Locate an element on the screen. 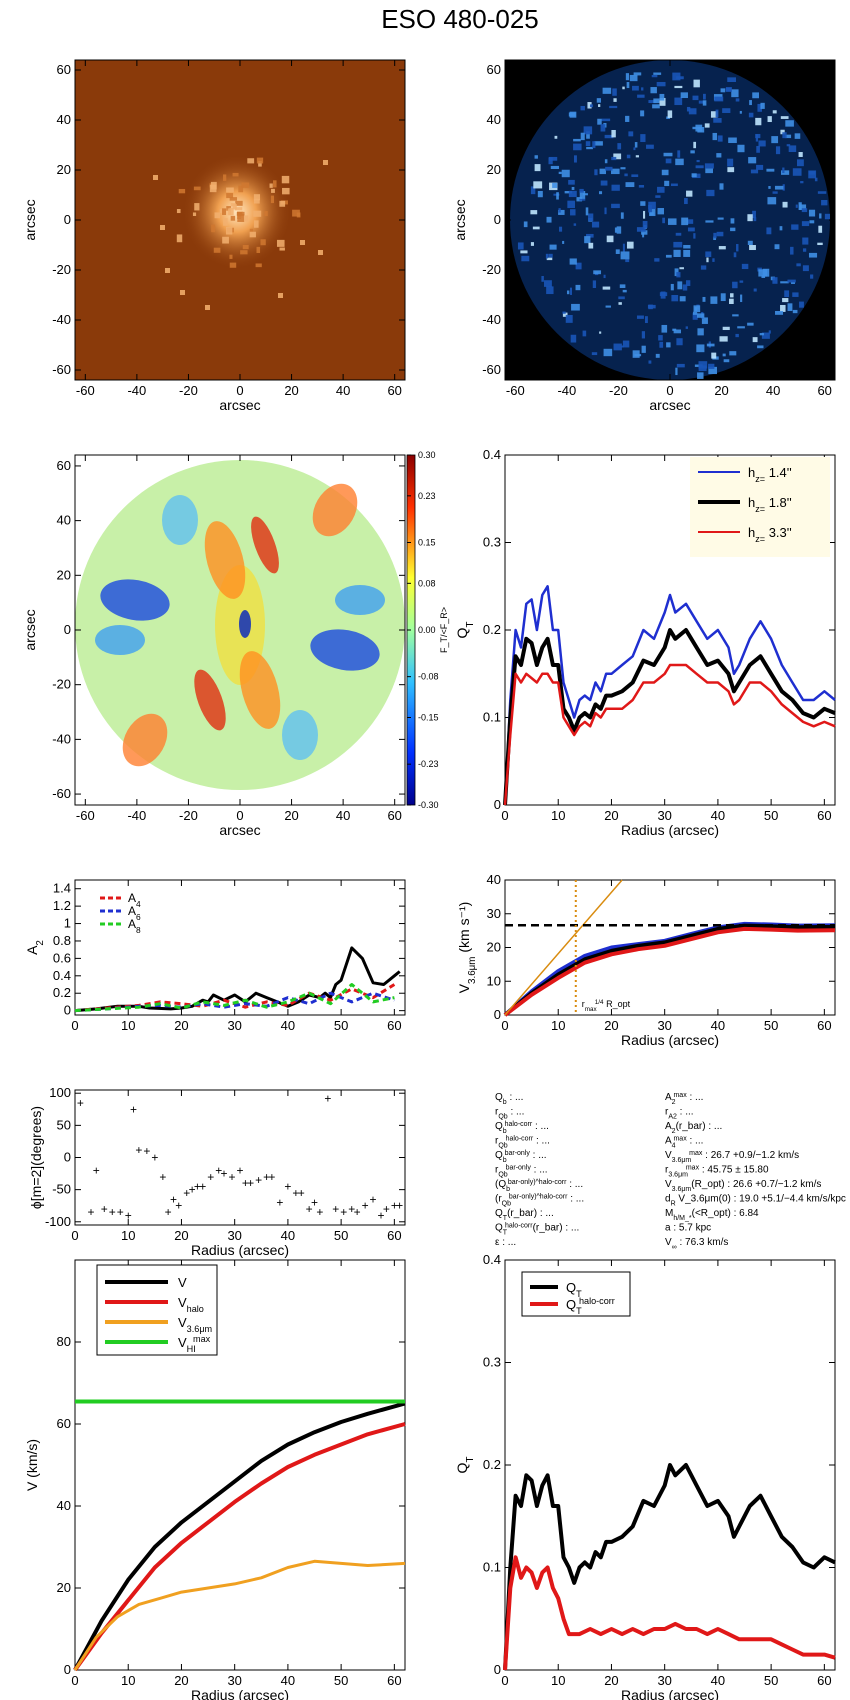  y-tick-label: 40 is located at coordinates (64, 1505).